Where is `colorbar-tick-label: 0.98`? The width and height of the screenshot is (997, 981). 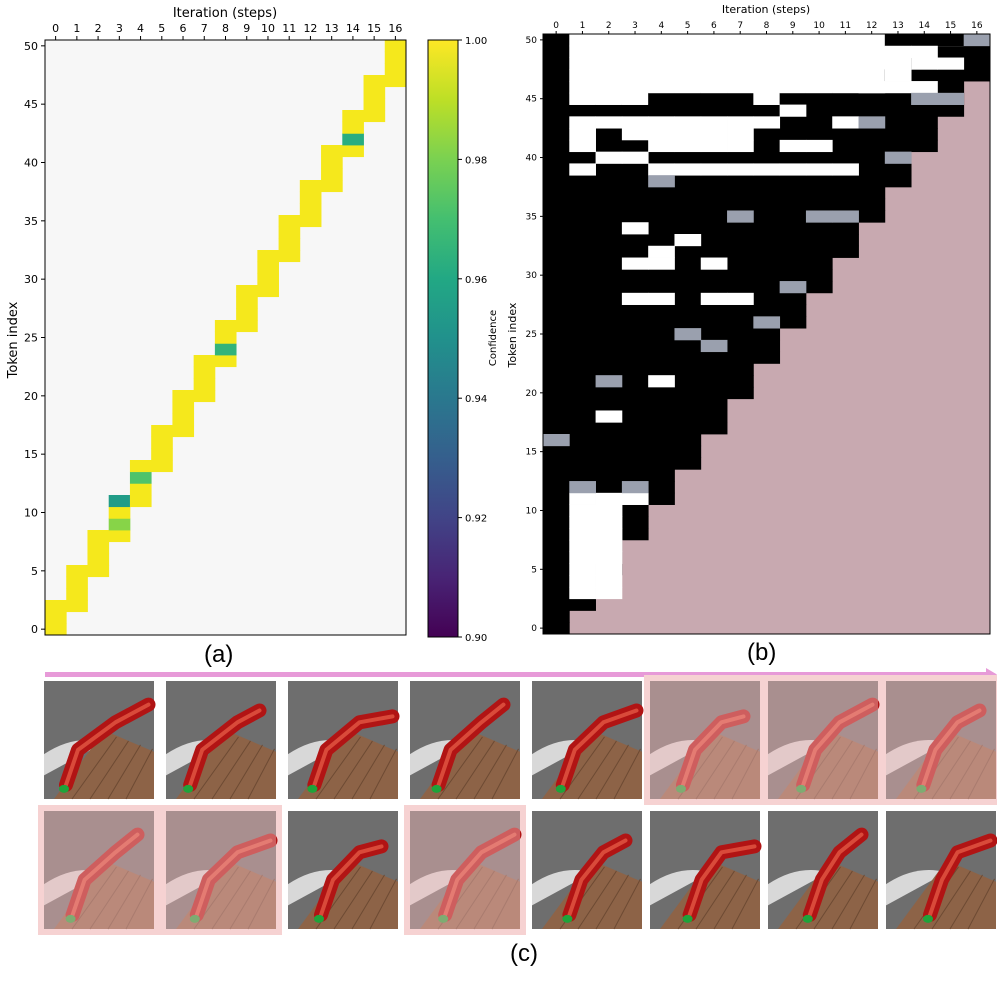 colorbar-tick-label: 0.98 is located at coordinates (476, 160).